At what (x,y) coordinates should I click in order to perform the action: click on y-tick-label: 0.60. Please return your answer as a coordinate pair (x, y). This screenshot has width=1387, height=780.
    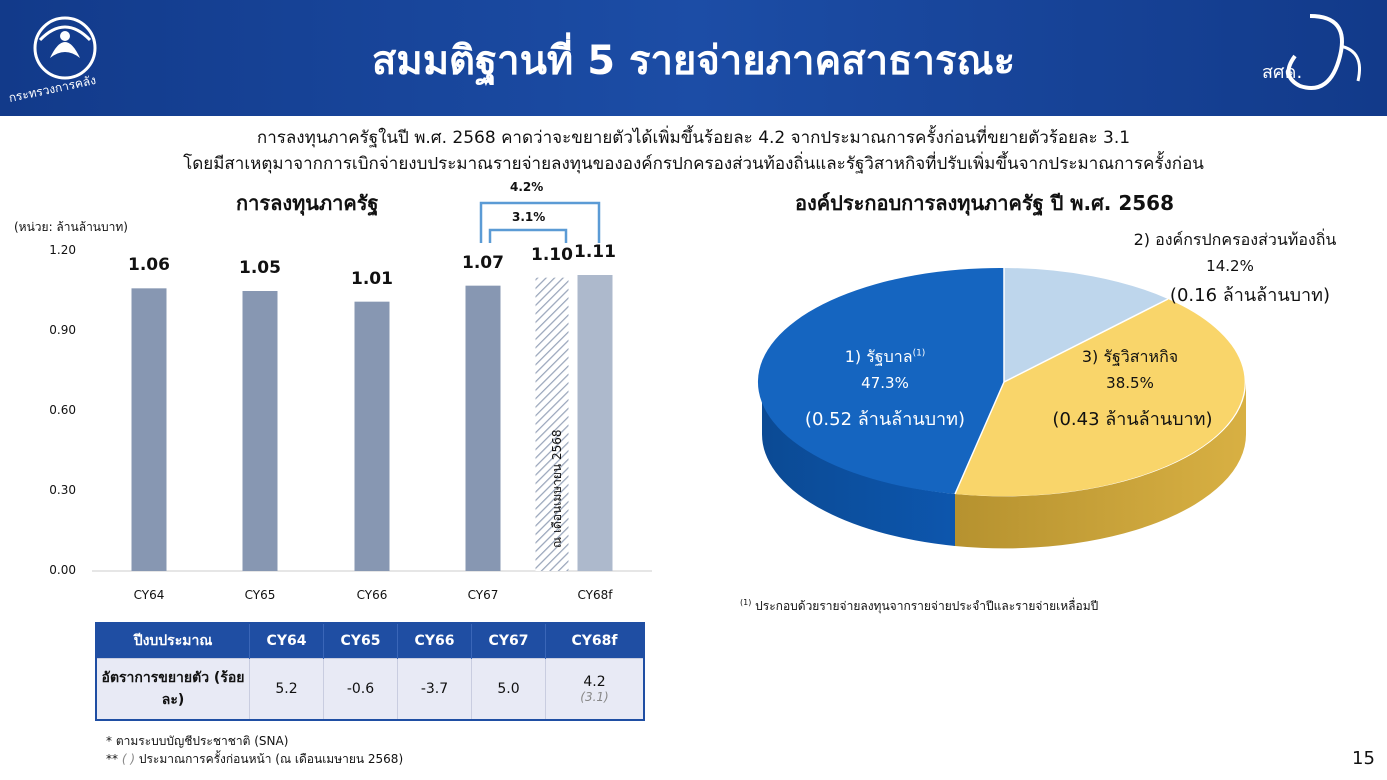
    Looking at the image, I should click on (62, 410).